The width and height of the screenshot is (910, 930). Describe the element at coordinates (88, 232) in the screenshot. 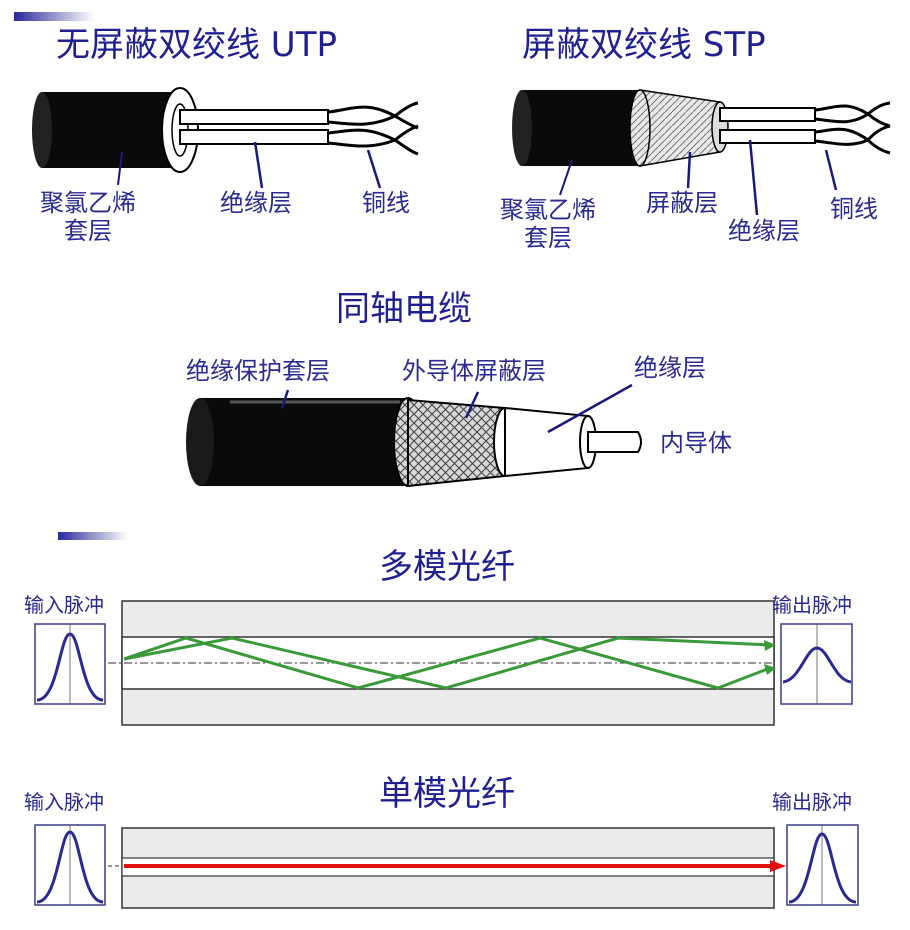

I see `utp-jacket-label-line2: 套层` at that location.